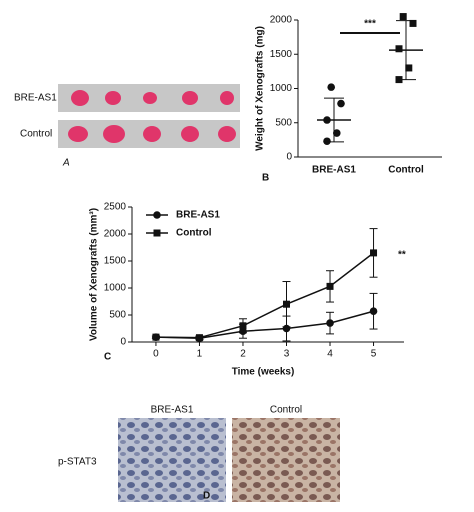 The height and width of the screenshot is (512, 474). What do you see at coordinates (149, 116) in the screenshot?
I see `tumor-photo` at bounding box center [149, 116].